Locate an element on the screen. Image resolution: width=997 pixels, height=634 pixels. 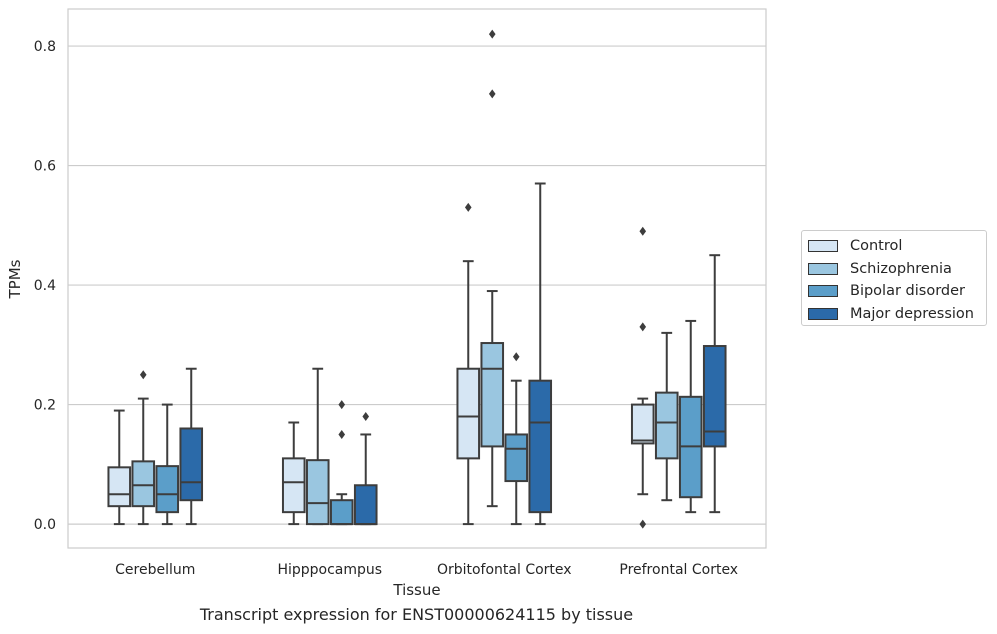
x-tick-label: Prefrontal Cortex is located at coordinates (678, 570).